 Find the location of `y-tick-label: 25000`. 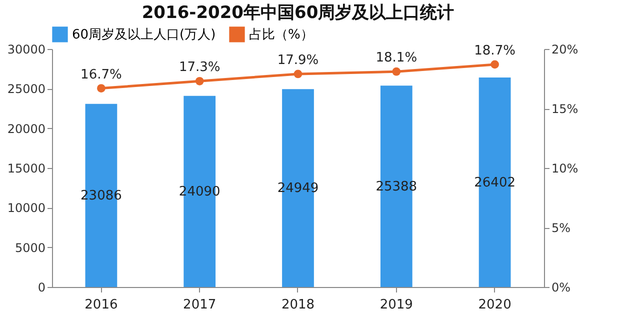

y-tick-label: 25000 is located at coordinates (26, 89).